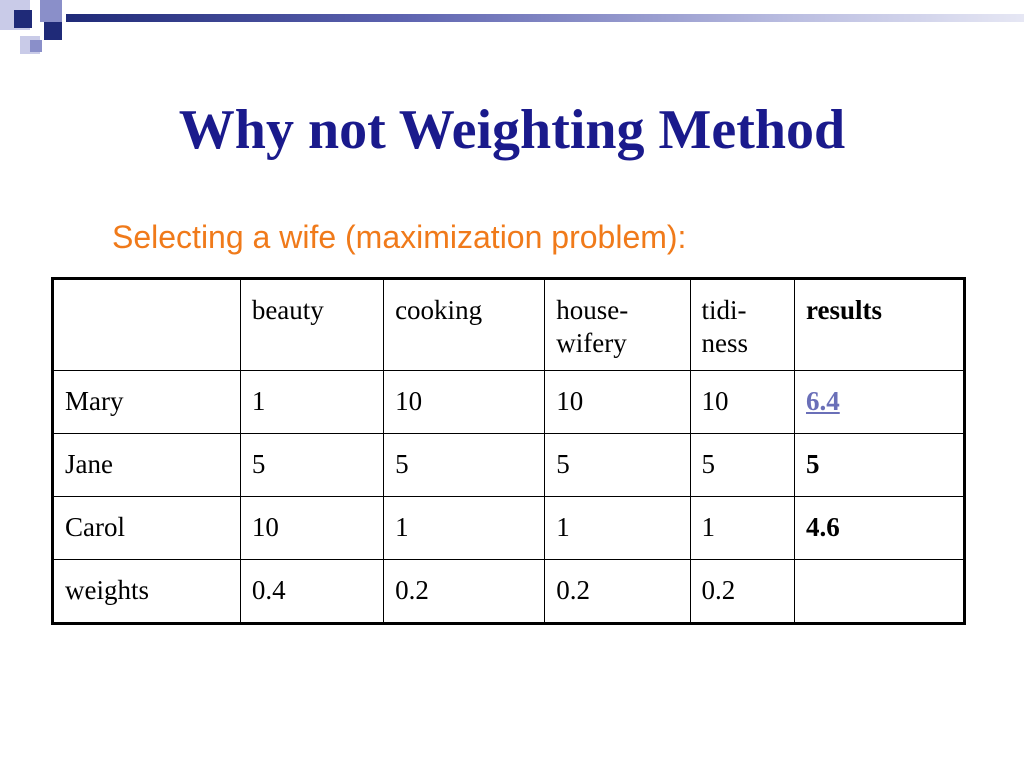 The image size is (1024, 768). I want to click on row-label: Jane, so click(146, 465).